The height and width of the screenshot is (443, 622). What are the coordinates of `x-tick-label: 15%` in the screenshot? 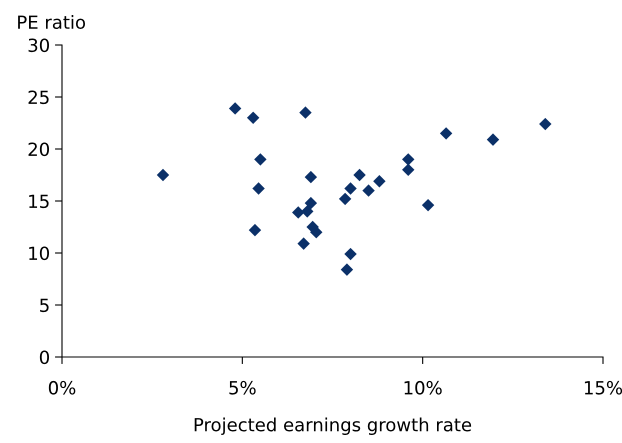 It's located at (603, 387).